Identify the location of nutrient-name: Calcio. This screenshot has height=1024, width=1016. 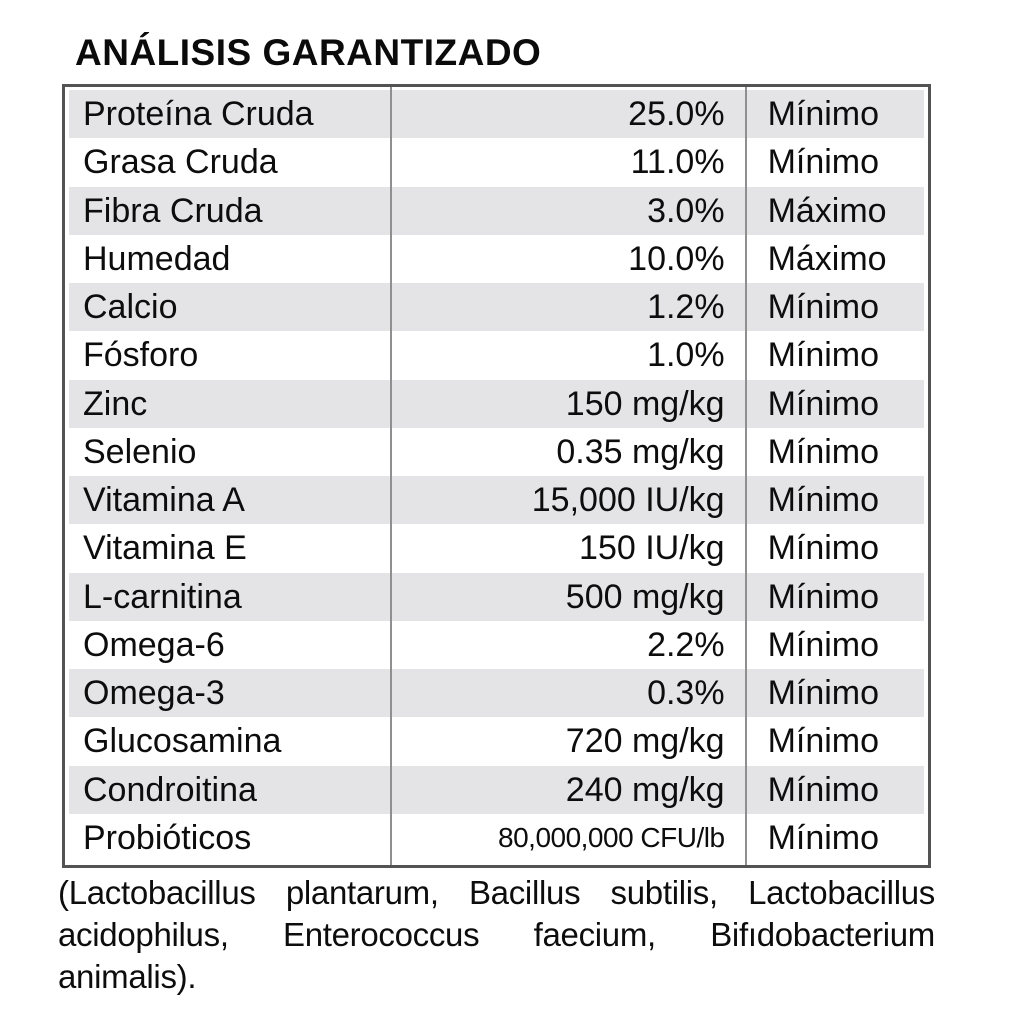
(130, 307).